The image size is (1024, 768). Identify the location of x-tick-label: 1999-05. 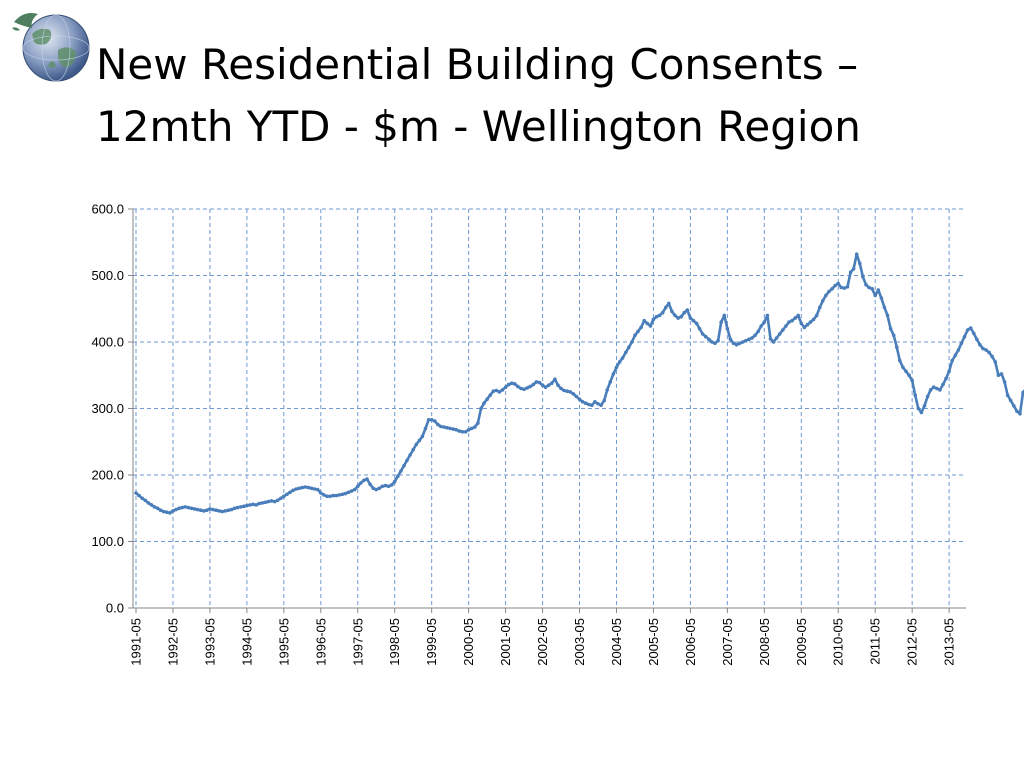
(431, 642).